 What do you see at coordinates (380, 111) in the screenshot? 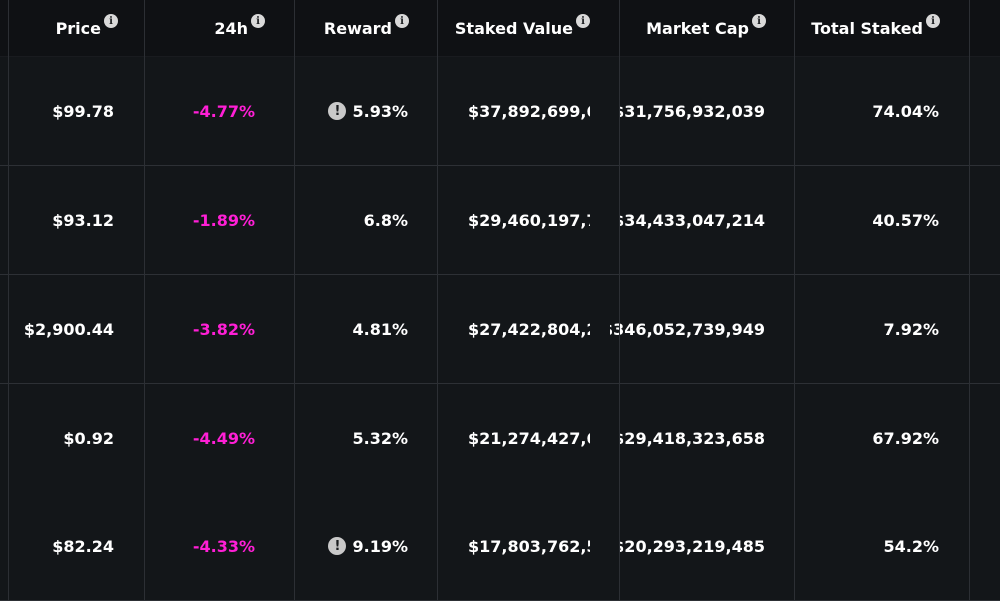
I see `reward-value: 5.93%` at bounding box center [380, 111].